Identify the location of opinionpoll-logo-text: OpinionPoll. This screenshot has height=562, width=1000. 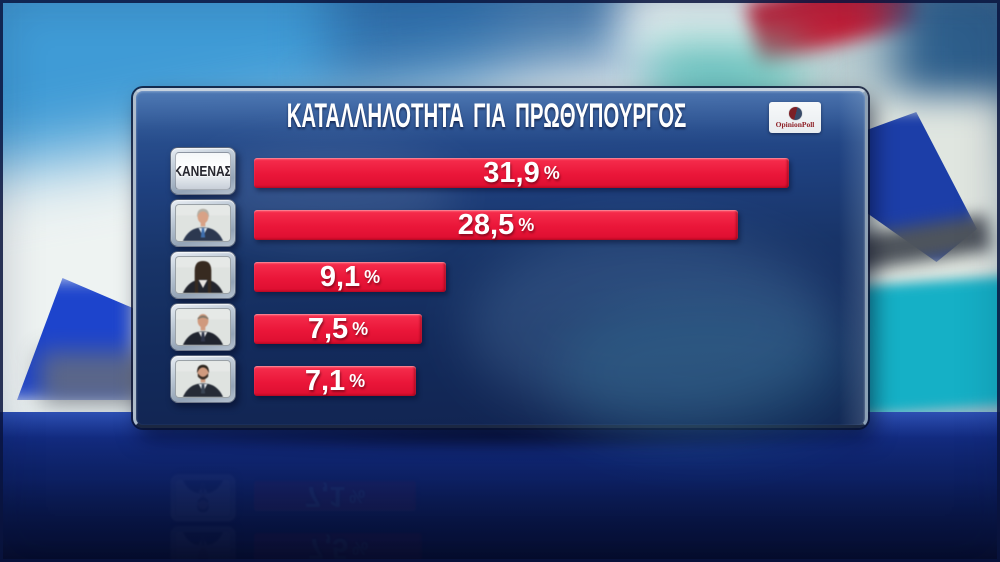
(795, 124).